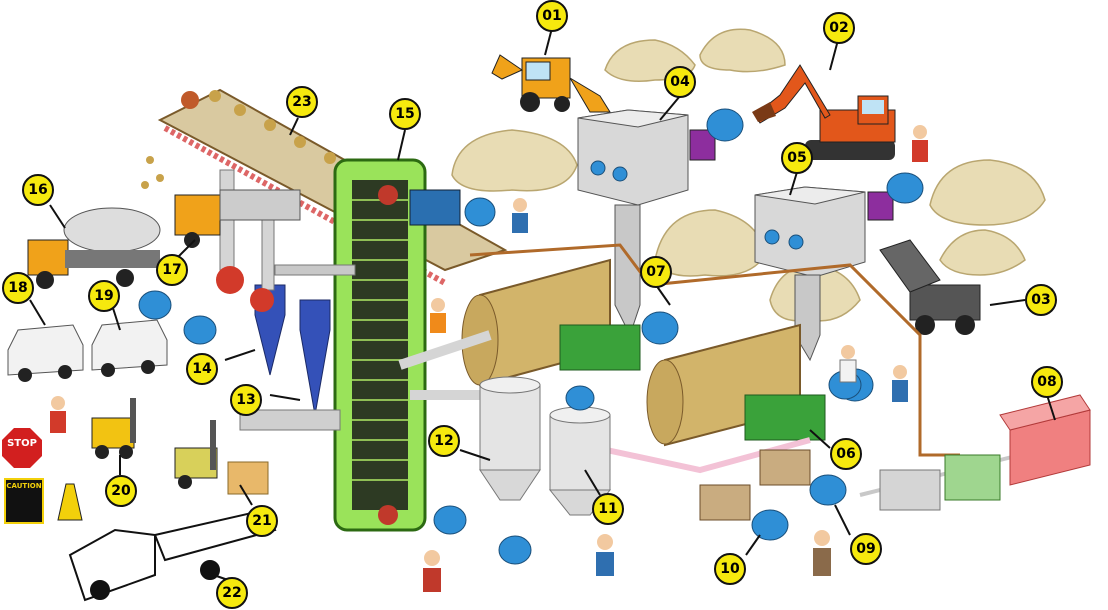  Describe the element at coordinates (846, 454) in the screenshot. I see `callout-06: 06` at that location.